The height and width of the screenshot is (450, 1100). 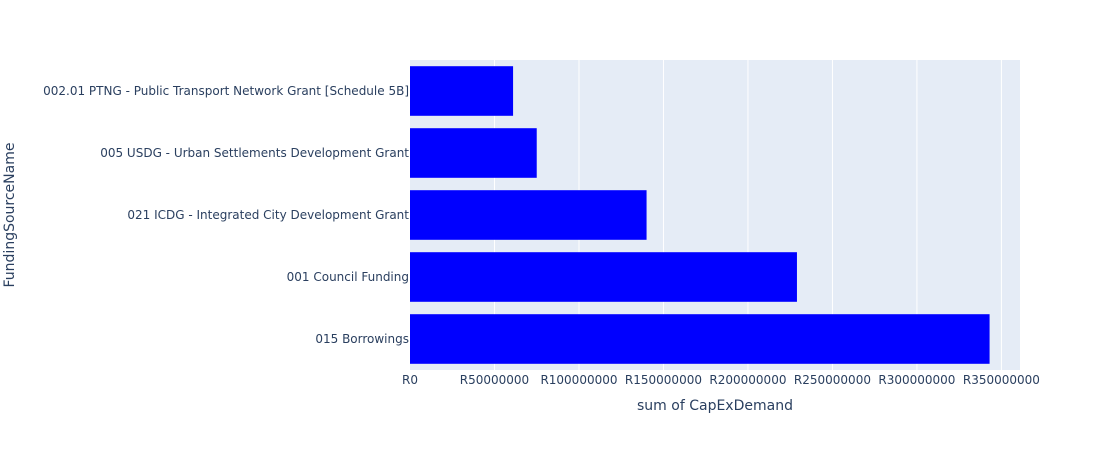 I want to click on y-axis-title: FundingSourceName, so click(x=10, y=215).